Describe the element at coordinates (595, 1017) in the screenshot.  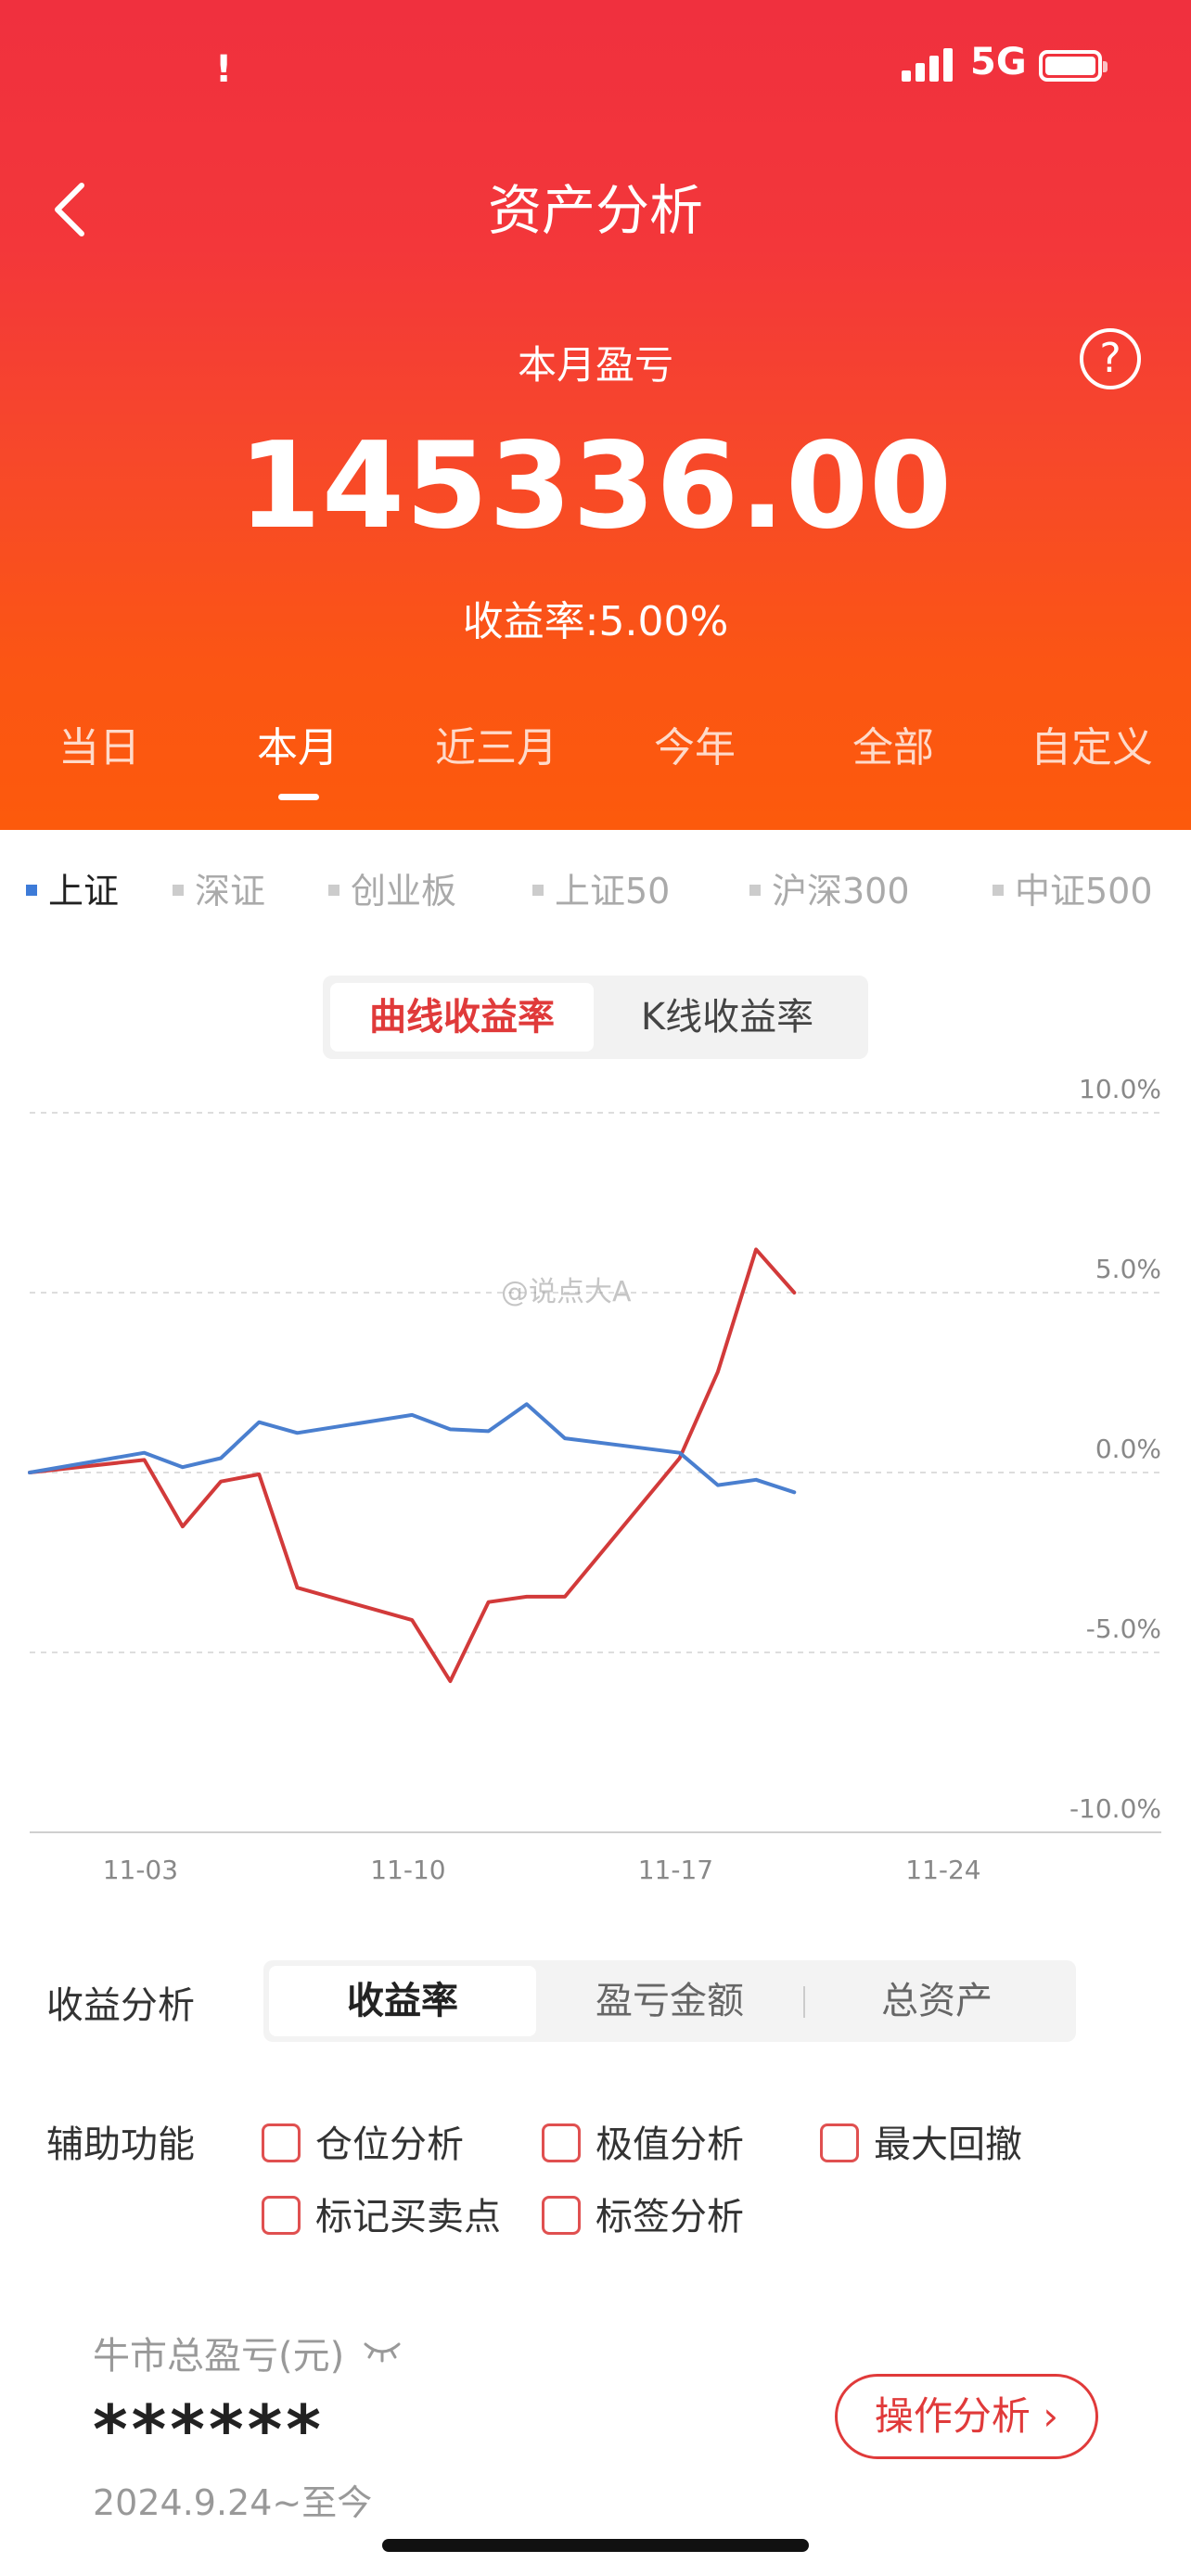
I see `chart-type-toggle: 曲线收益率 K线收益率` at that location.